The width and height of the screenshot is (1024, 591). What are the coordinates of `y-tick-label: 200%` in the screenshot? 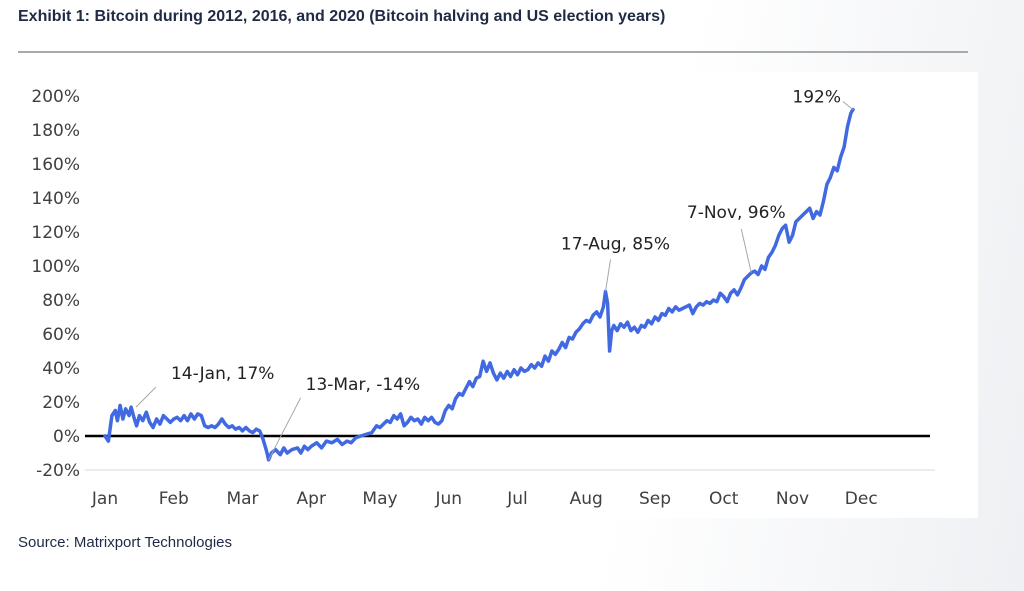 It's located at (55, 97).